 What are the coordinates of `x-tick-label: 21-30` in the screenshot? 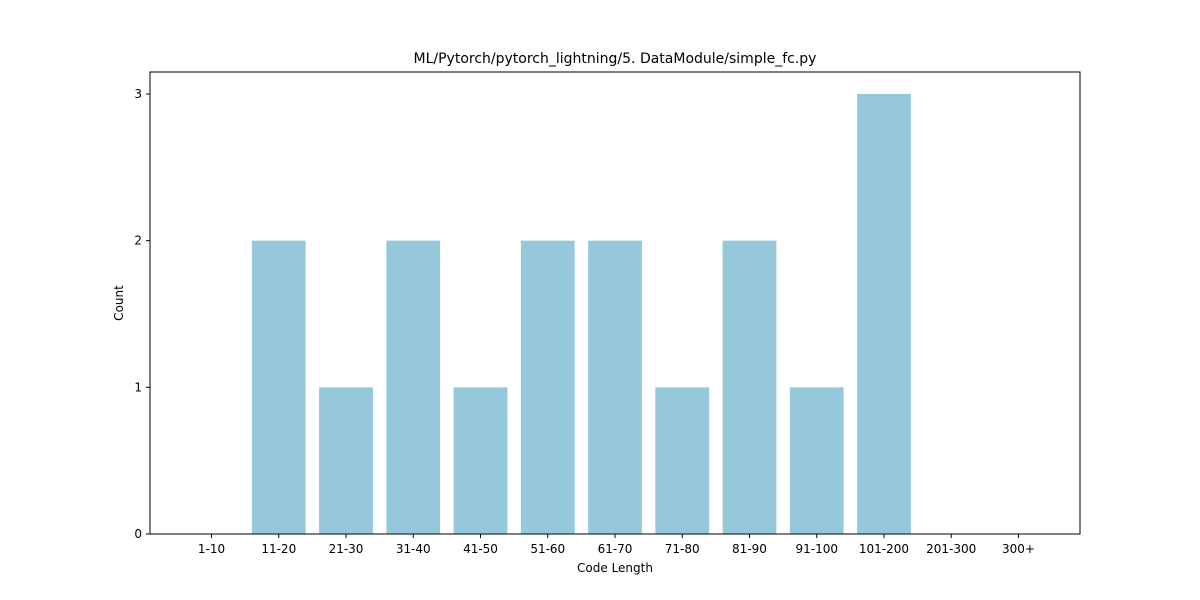 It's located at (346, 549).